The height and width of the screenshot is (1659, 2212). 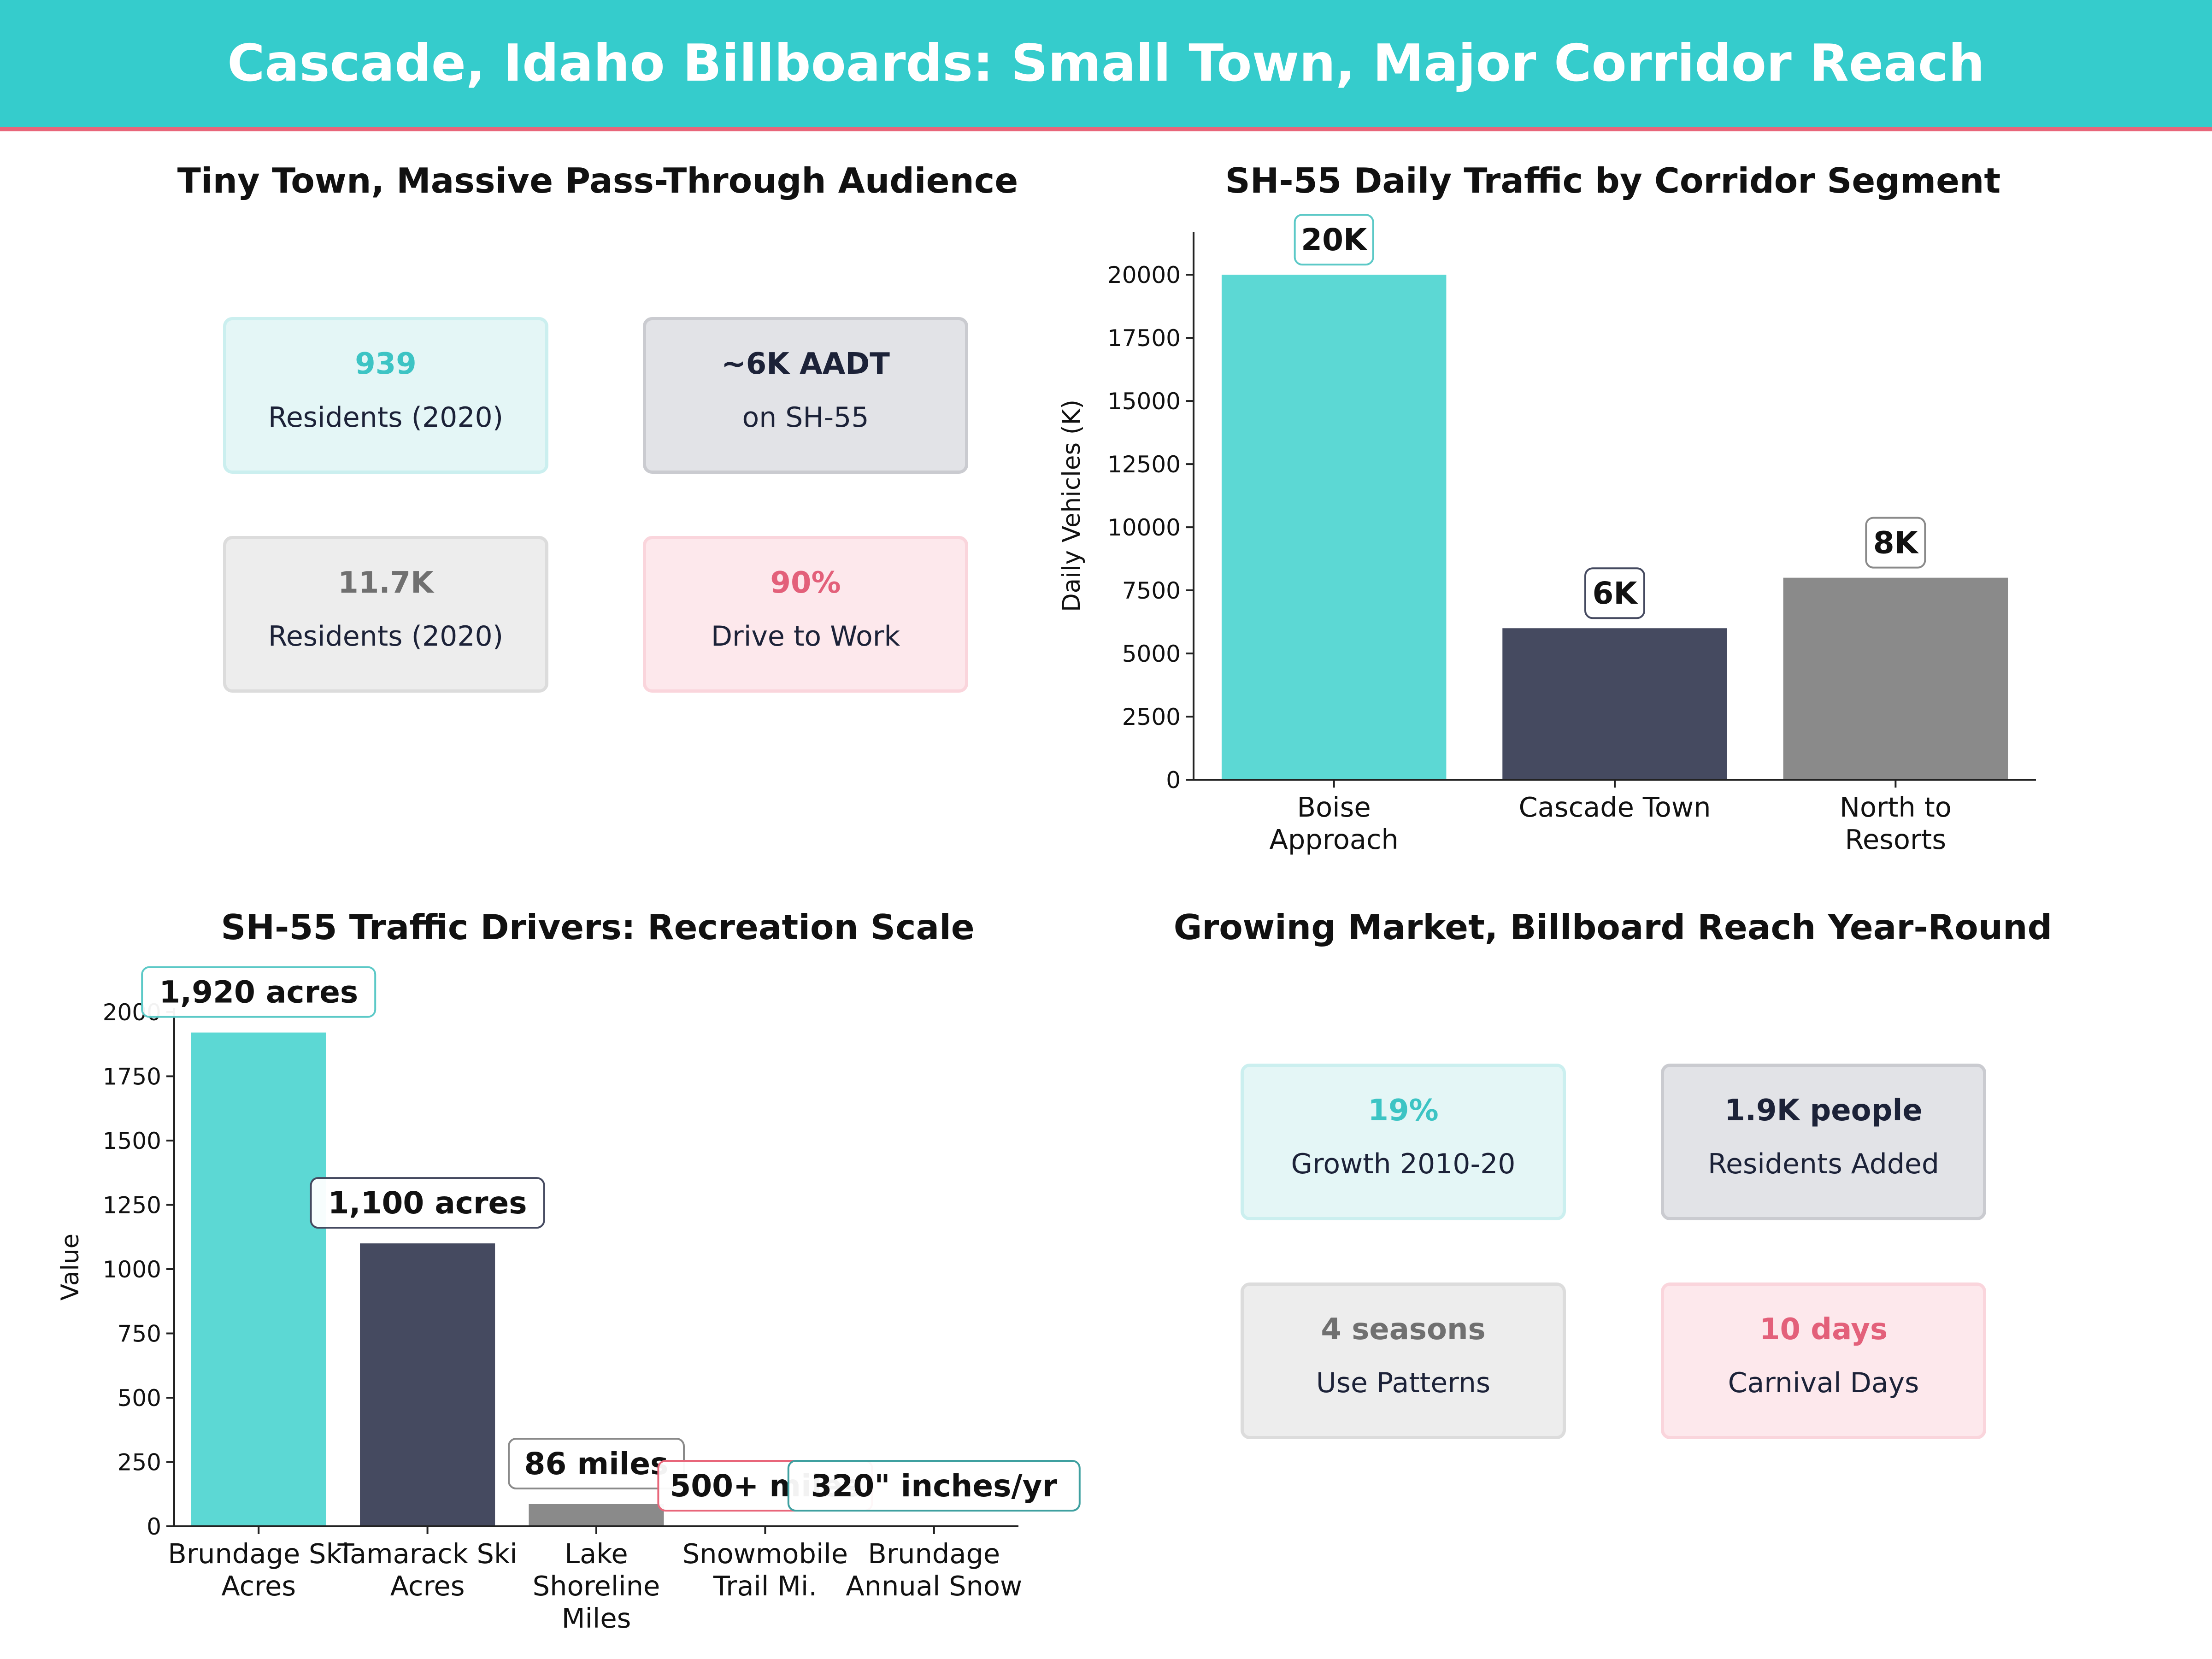 I want to click on growth-stat-card: 1.9K people Residents Added, so click(x=1823, y=1142).